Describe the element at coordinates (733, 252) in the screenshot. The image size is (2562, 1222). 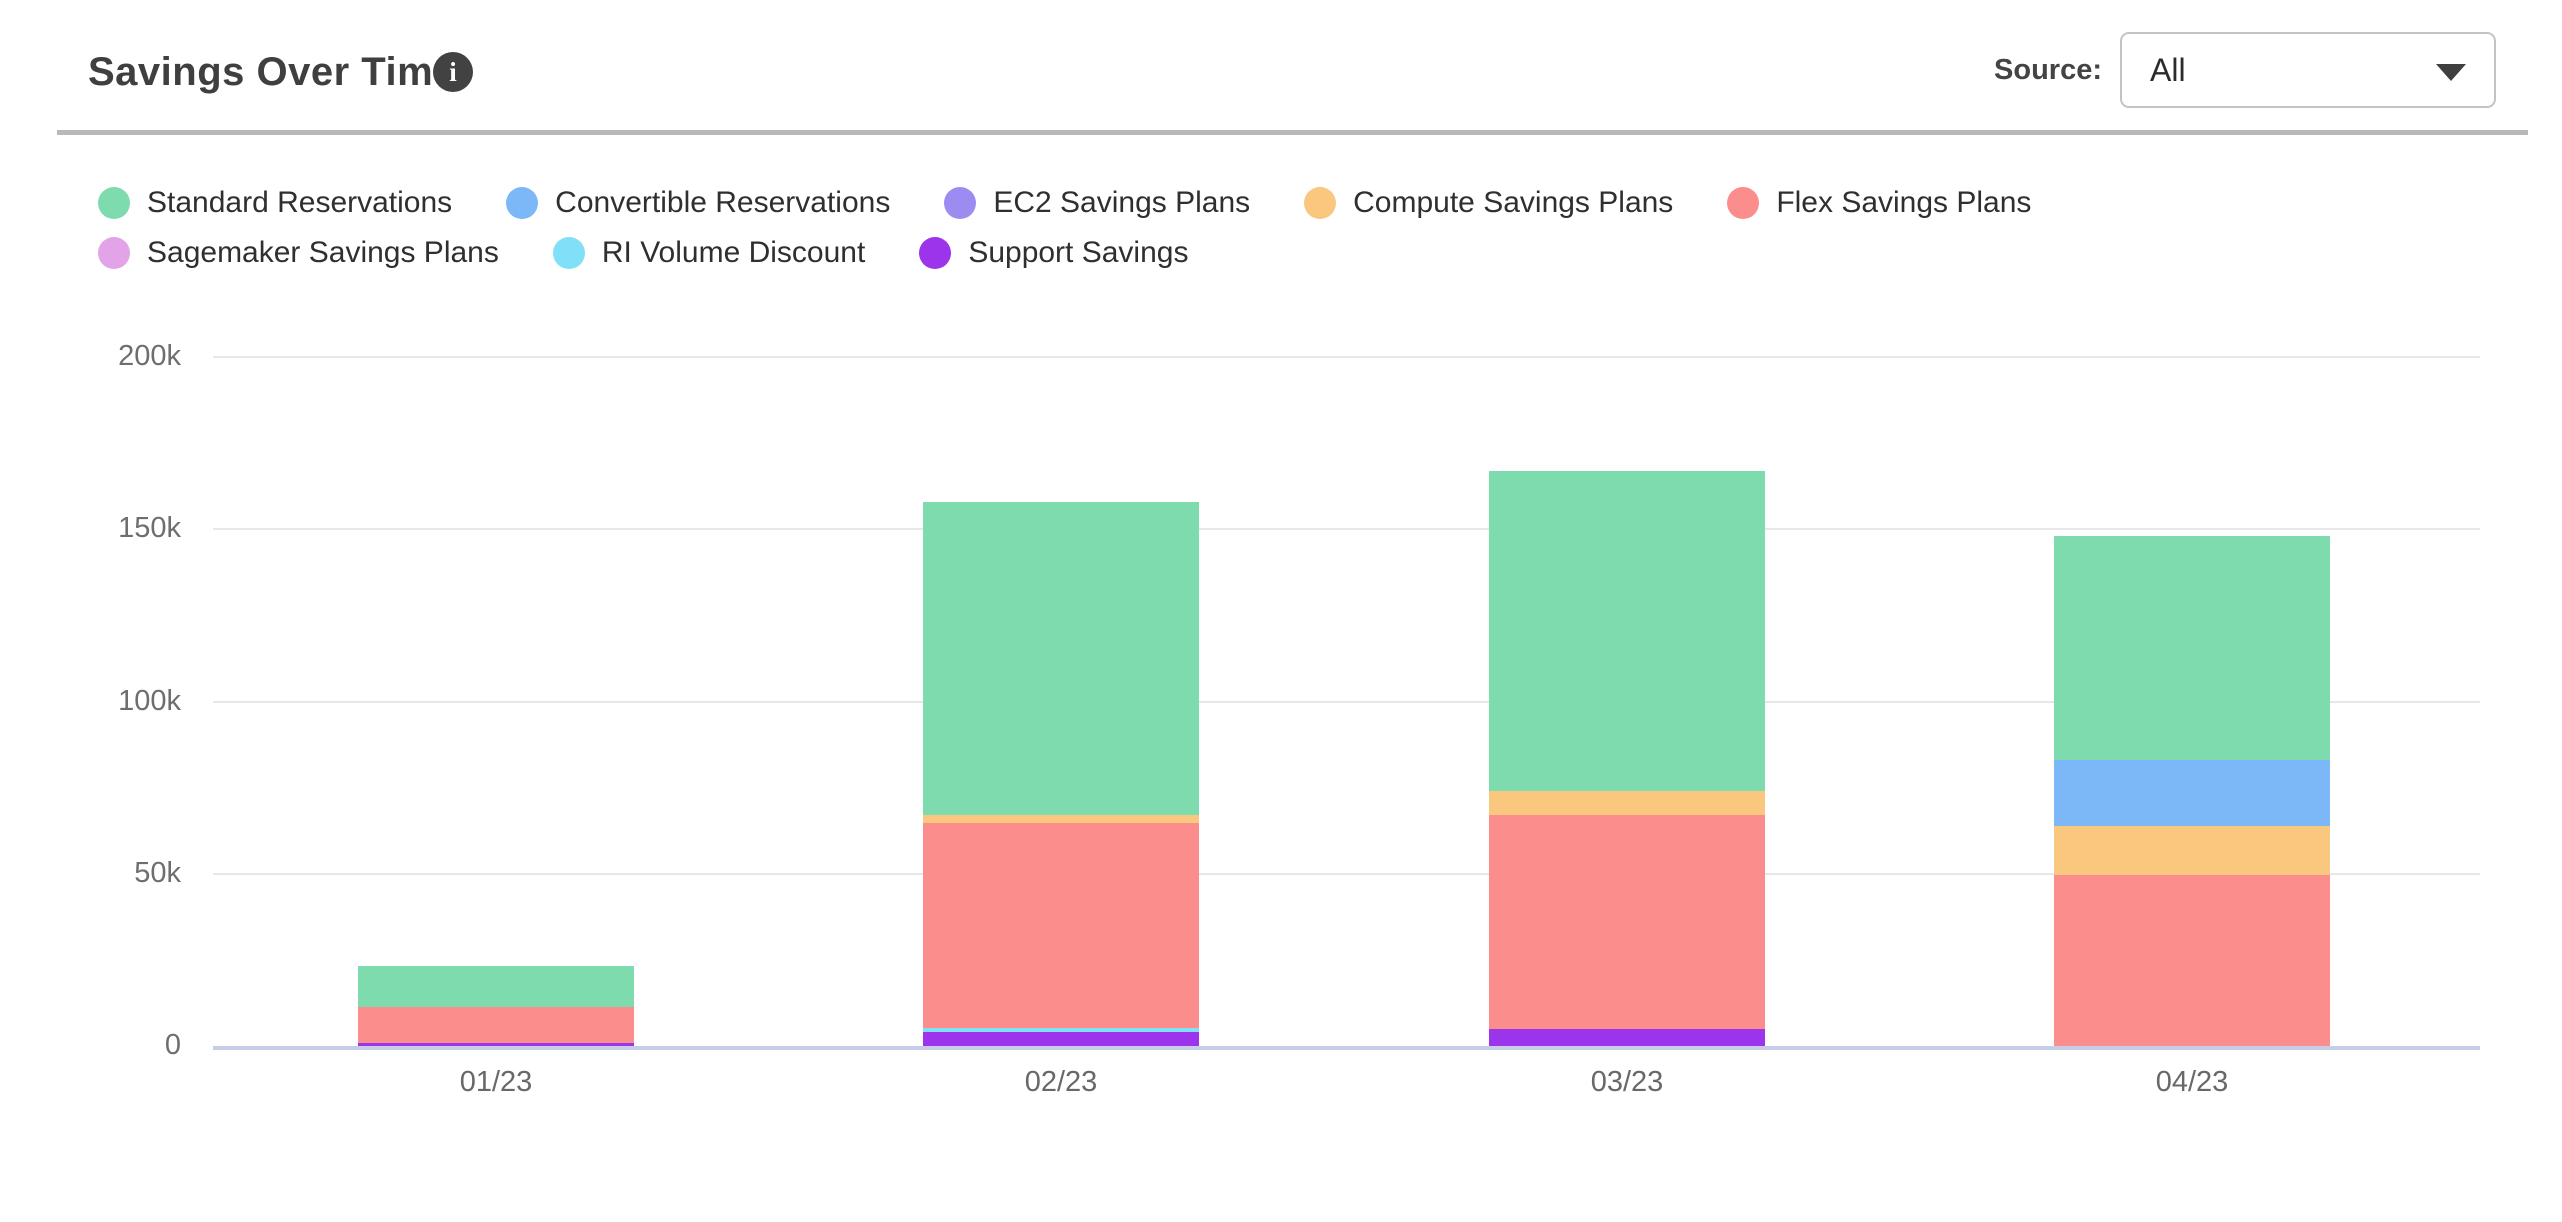
I see `legend-label: RI Volume Discount` at that location.